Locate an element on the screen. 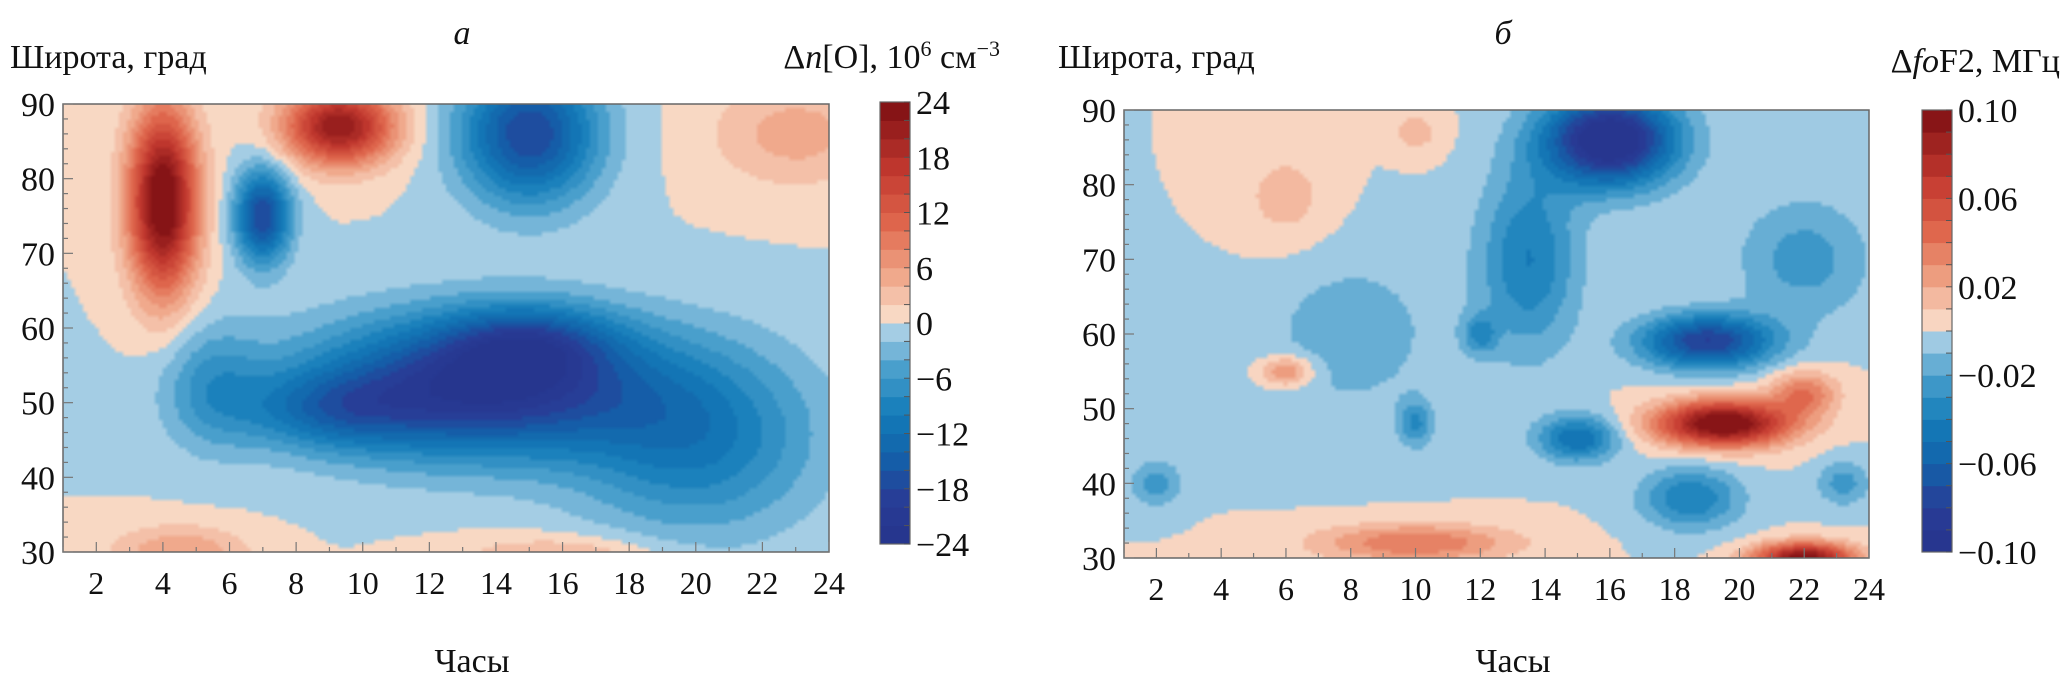 The width and height of the screenshot is (2067, 698). panel-label: а is located at coordinates (462, 33).